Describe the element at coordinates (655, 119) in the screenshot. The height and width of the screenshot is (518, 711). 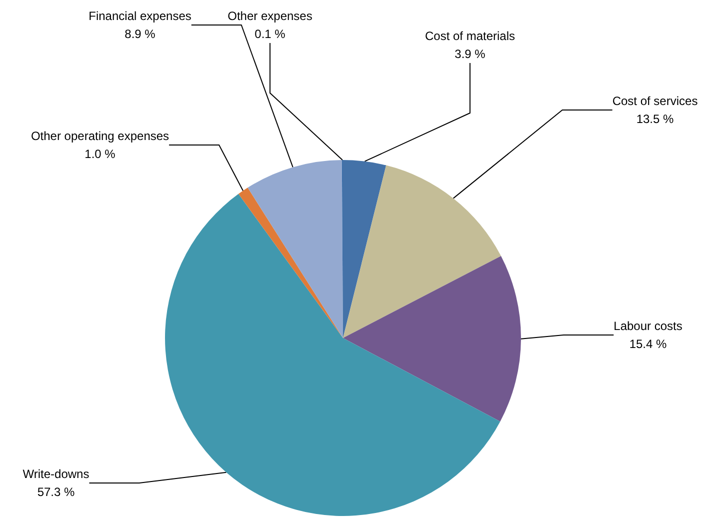
I see `data-label: 13.5 %` at that location.